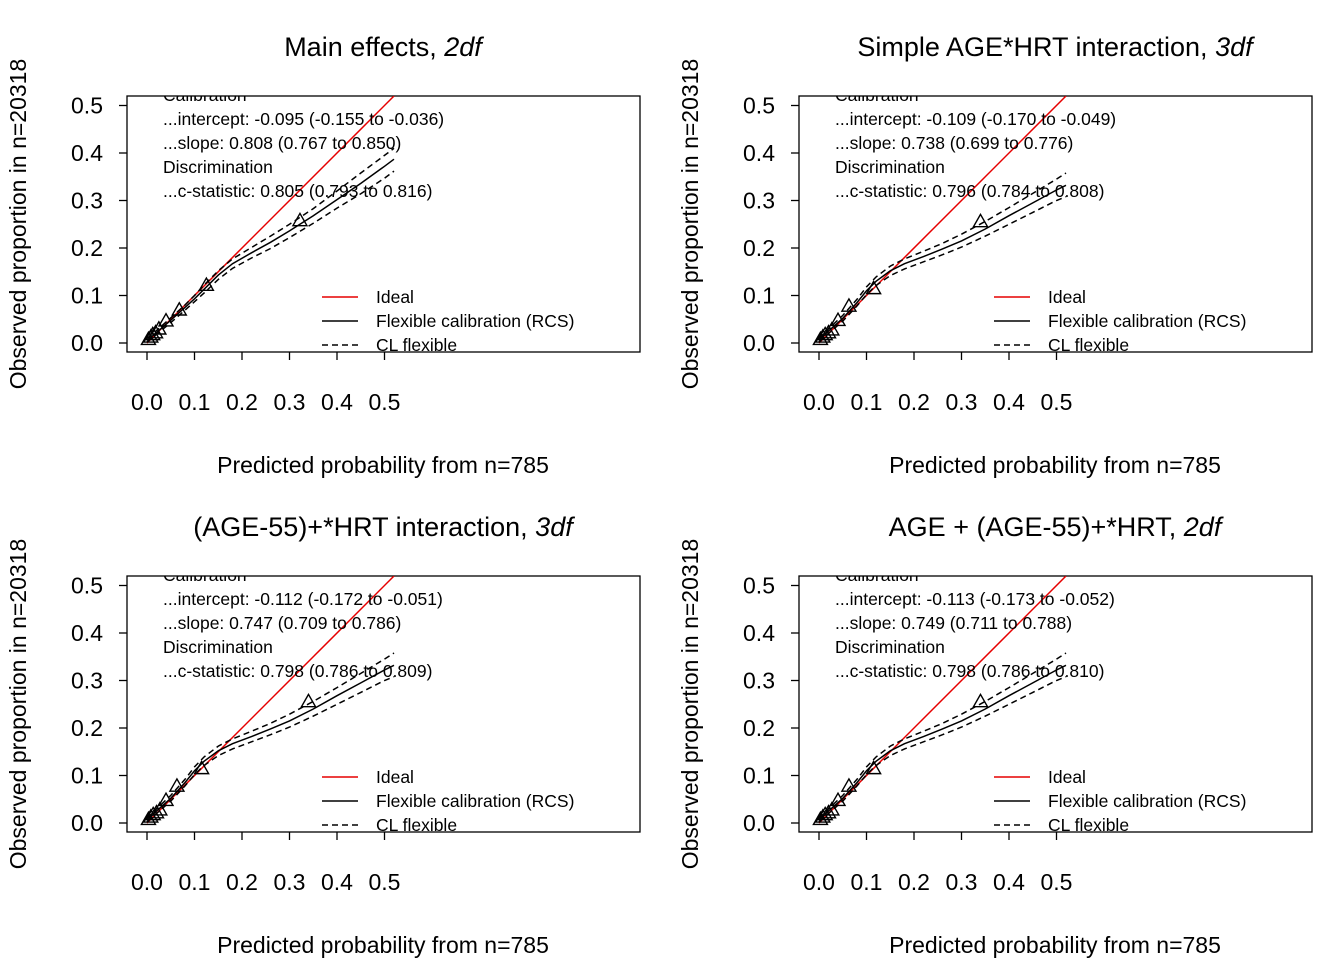  What do you see at coordinates (364, 527) in the screenshot?
I see `panel-title-text: (AGE-55)+*HRT interaction,` at bounding box center [364, 527].